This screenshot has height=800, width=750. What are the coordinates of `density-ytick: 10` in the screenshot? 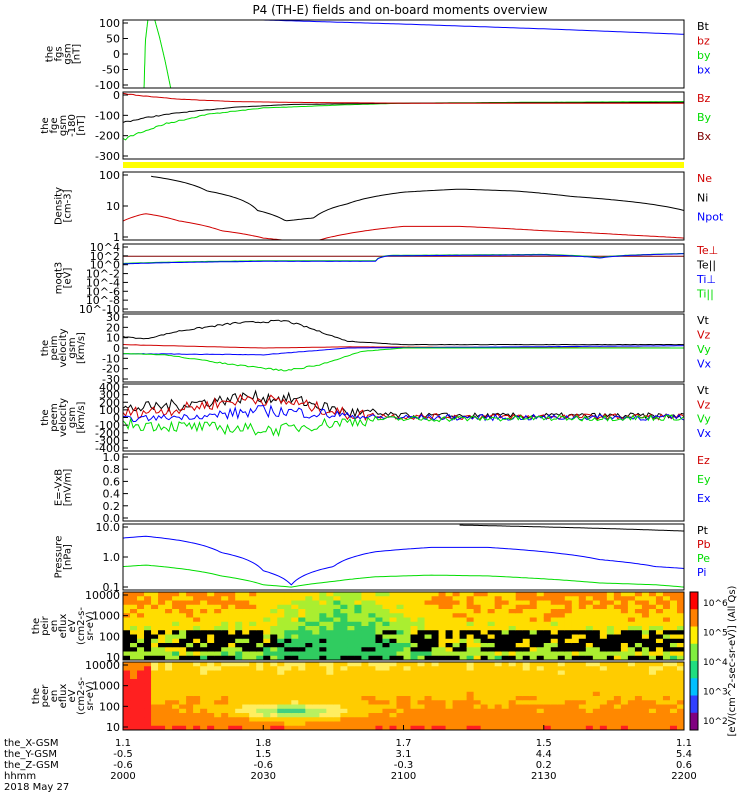 It's located at (113, 206).